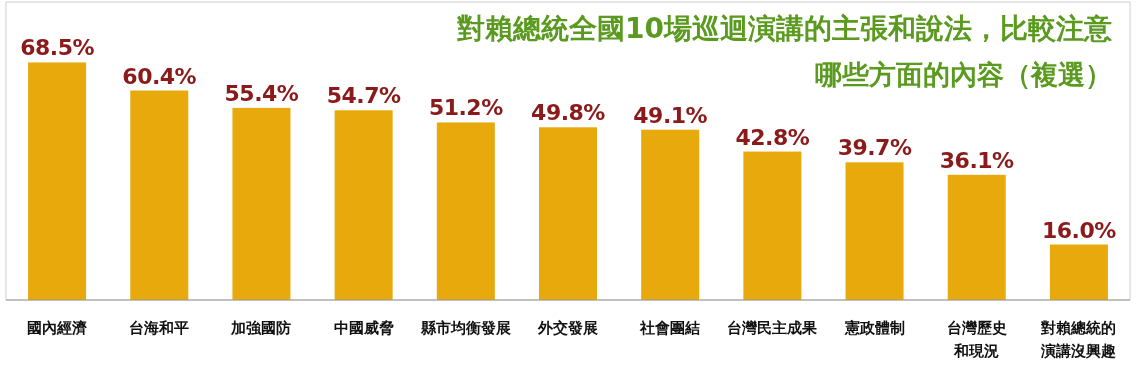 Image resolution: width=1136 pixels, height=378 pixels. What do you see at coordinates (57, 48) in the screenshot?
I see `data-label: 68.5%` at bounding box center [57, 48].